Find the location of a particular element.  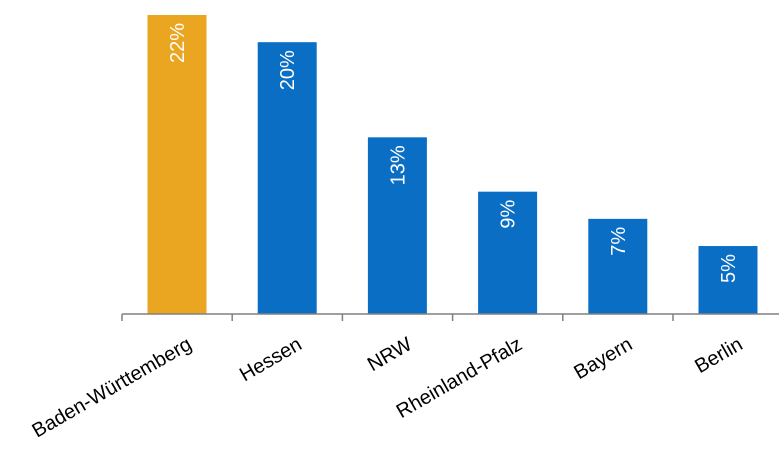

tick-label-nrw: NRW is located at coordinates (390, 354).